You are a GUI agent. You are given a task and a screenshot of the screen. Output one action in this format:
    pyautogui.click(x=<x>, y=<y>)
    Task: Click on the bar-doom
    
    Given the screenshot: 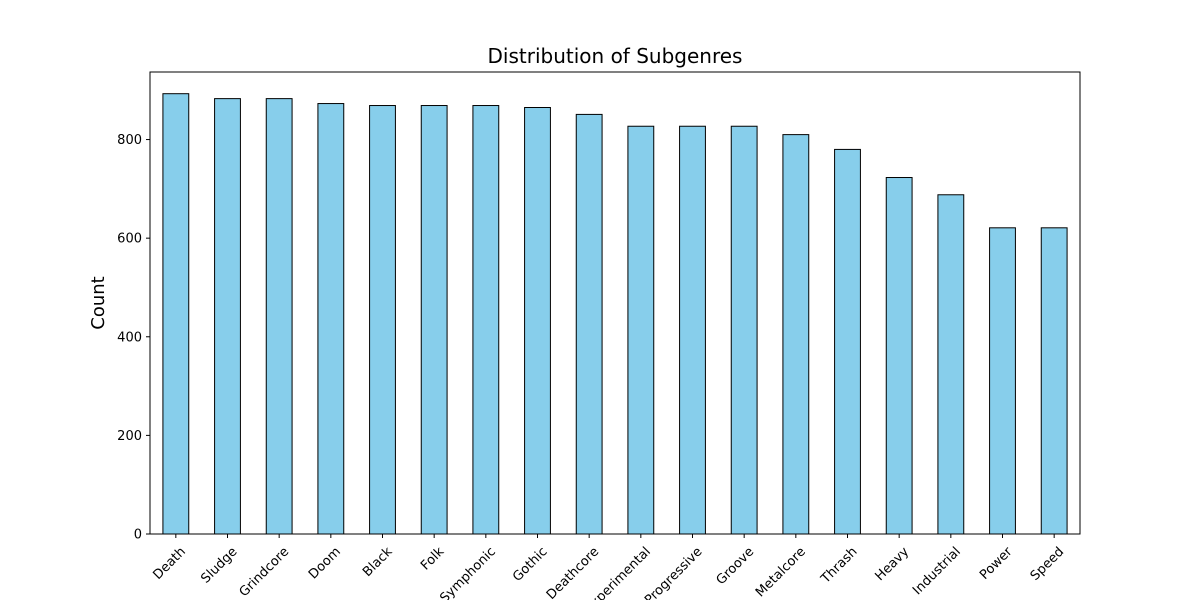 What is the action you would take?
    pyautogui.click(x=331, y=319)
    